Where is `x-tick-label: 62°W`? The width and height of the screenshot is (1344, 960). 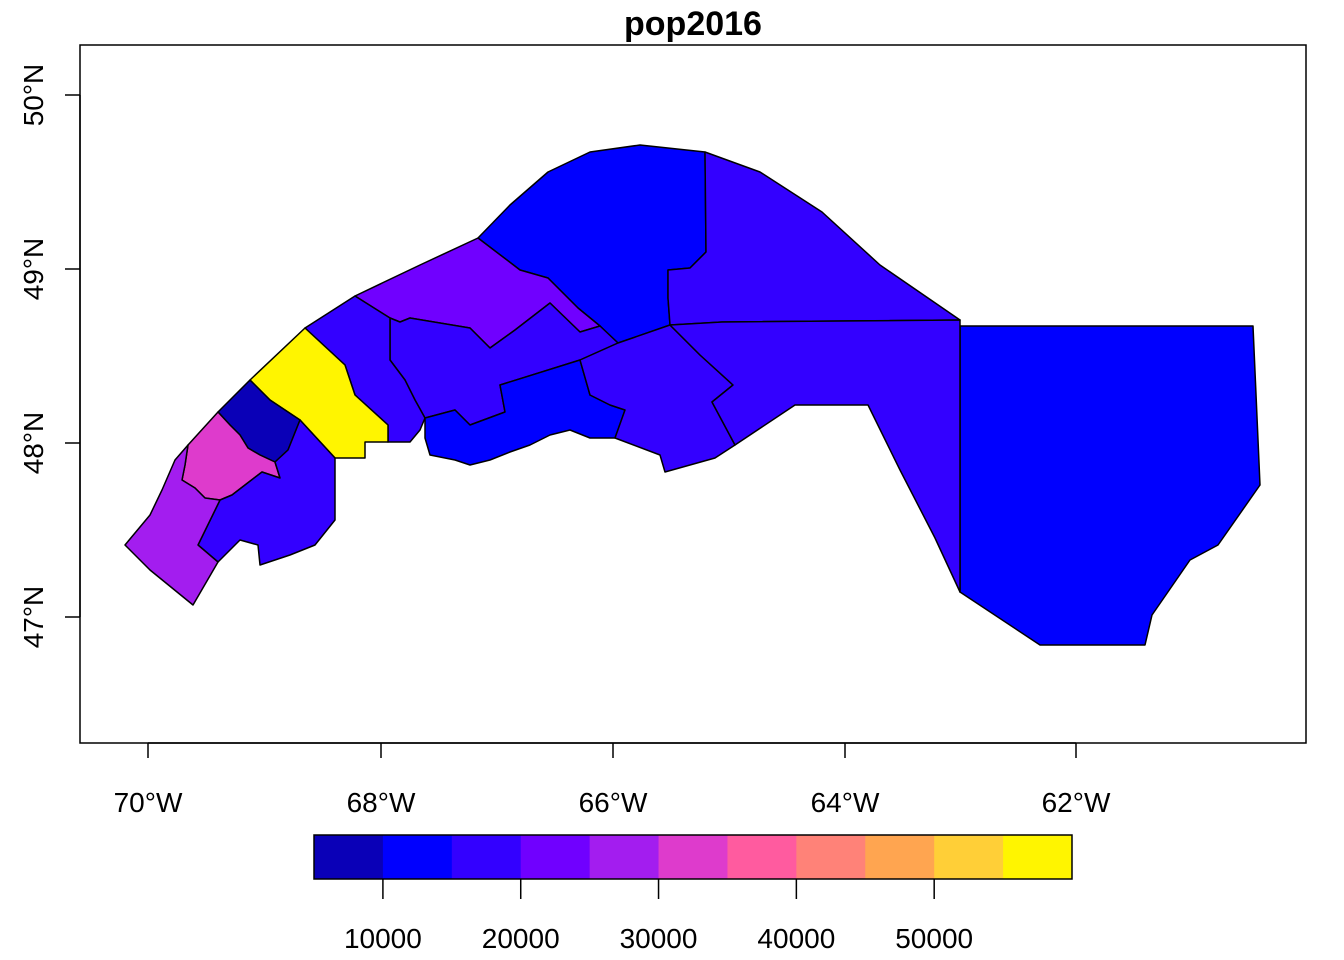 x-tick-label: 62°W is located at coordinates (1076, 802).